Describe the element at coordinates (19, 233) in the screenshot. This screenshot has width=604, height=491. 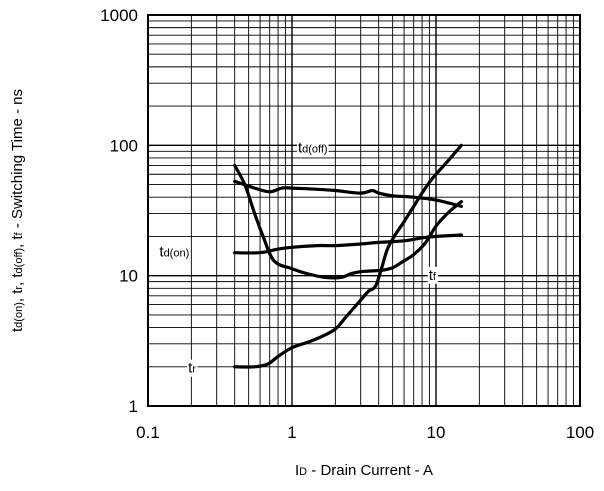
I see `y-axis-label-sub: f` at that location.